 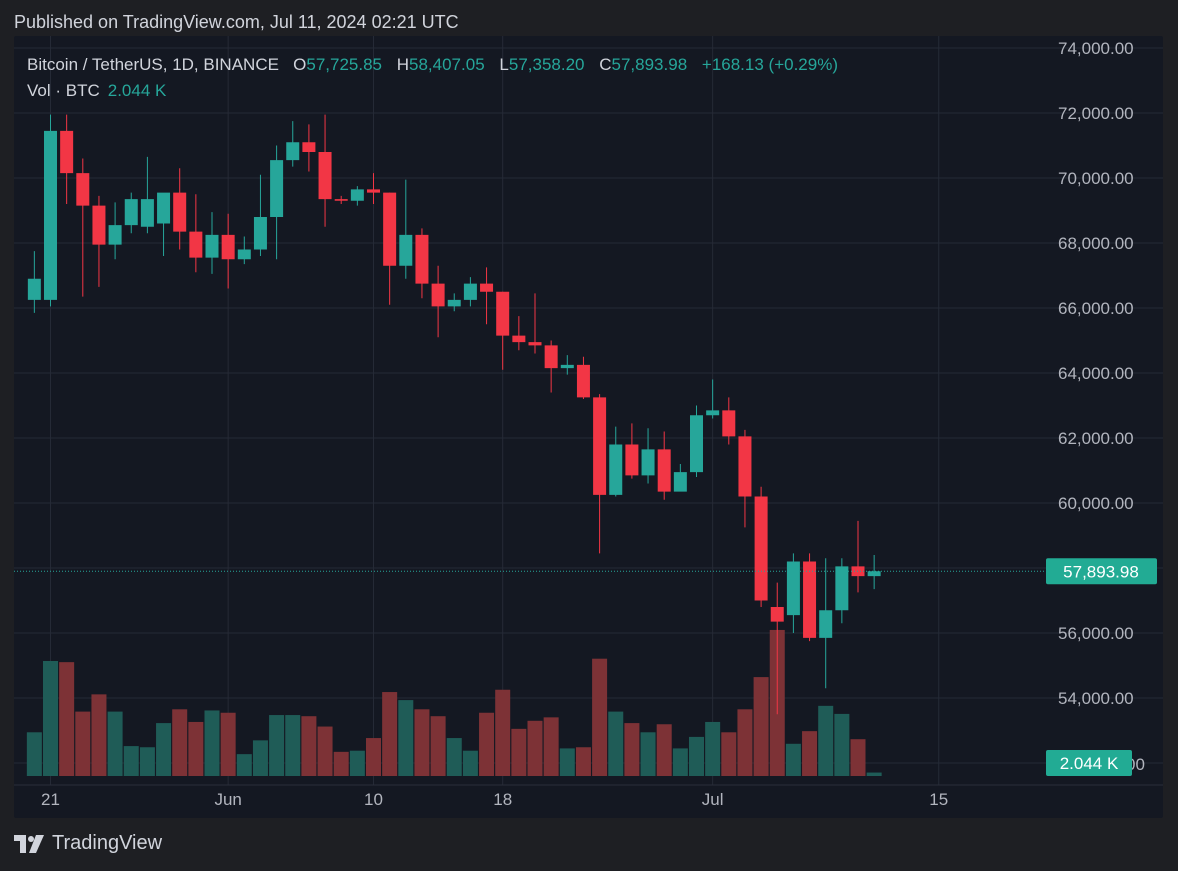 I want to click on y-axis-tick-label: 66,000.00, so click(x=1096, y=308).